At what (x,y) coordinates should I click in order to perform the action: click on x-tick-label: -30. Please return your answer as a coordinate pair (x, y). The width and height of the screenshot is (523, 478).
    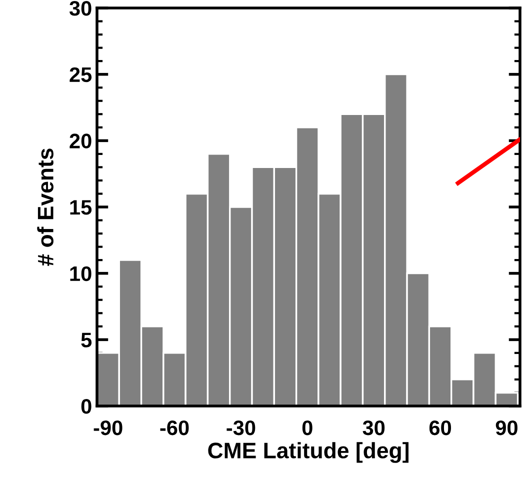
    Looking at the image, I should click on (241, 428).